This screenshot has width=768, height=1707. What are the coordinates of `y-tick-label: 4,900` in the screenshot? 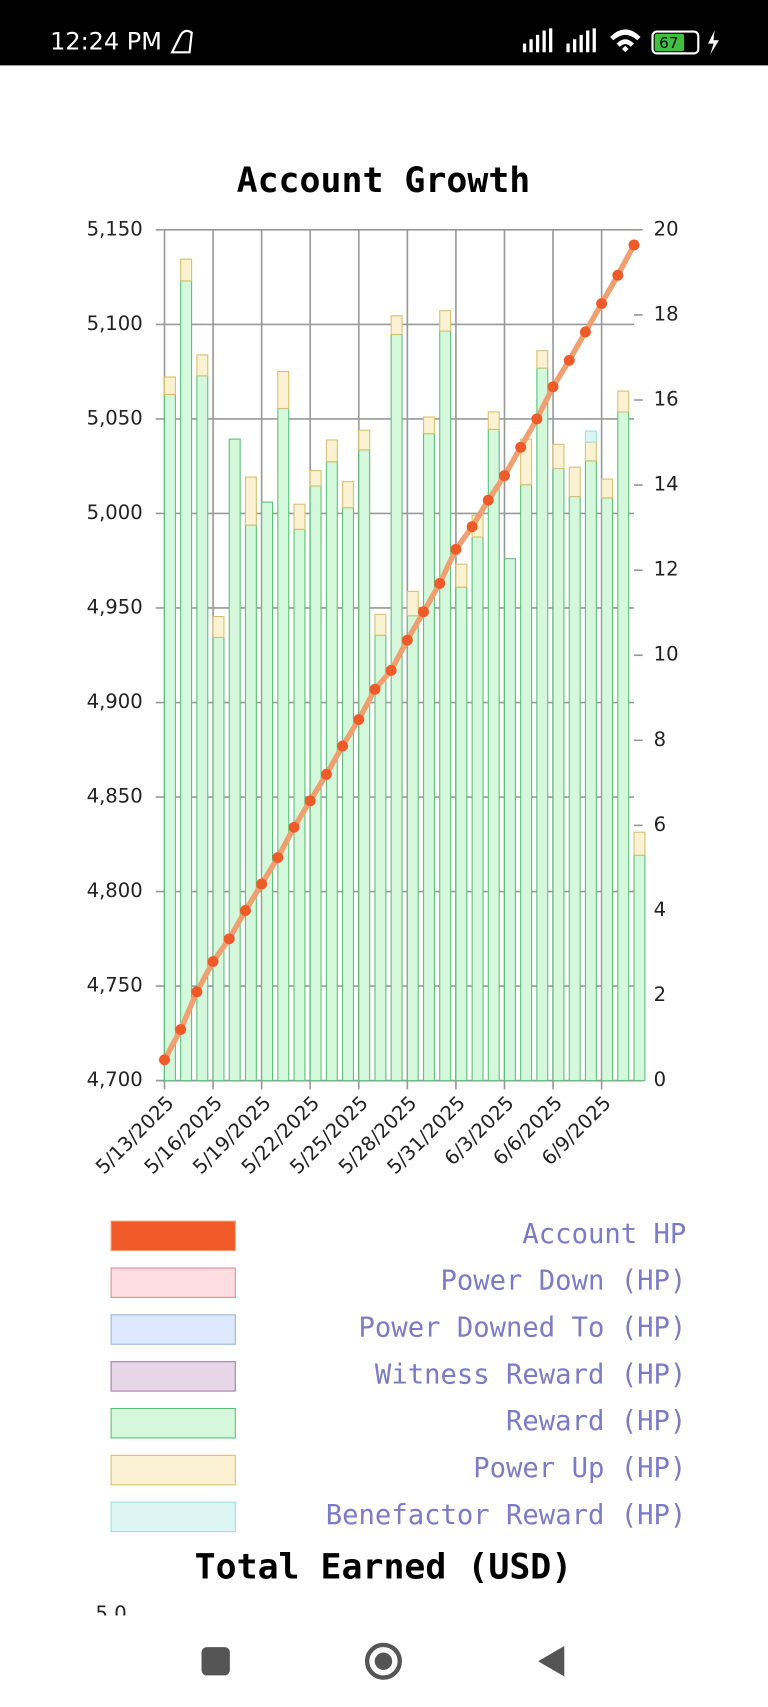 It's located at (115, 701).